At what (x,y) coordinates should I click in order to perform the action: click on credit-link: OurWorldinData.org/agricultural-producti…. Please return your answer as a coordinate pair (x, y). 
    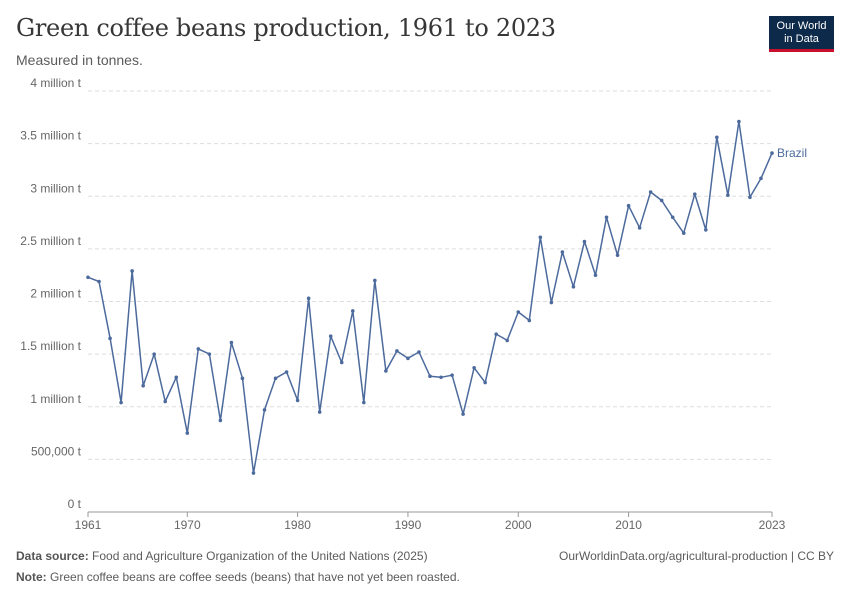
    Looking at the image, I should click on (696, 556).